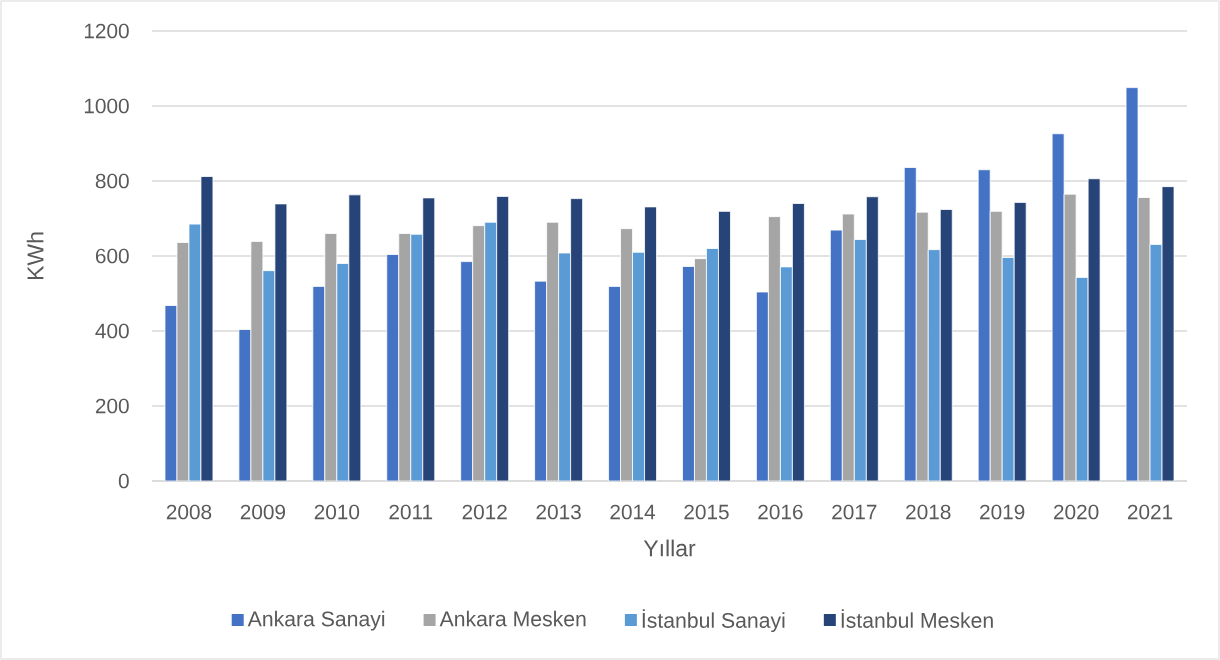 The image size is (1220, 660). I want to click on x-tick-label: 2014, so click(633, 512).